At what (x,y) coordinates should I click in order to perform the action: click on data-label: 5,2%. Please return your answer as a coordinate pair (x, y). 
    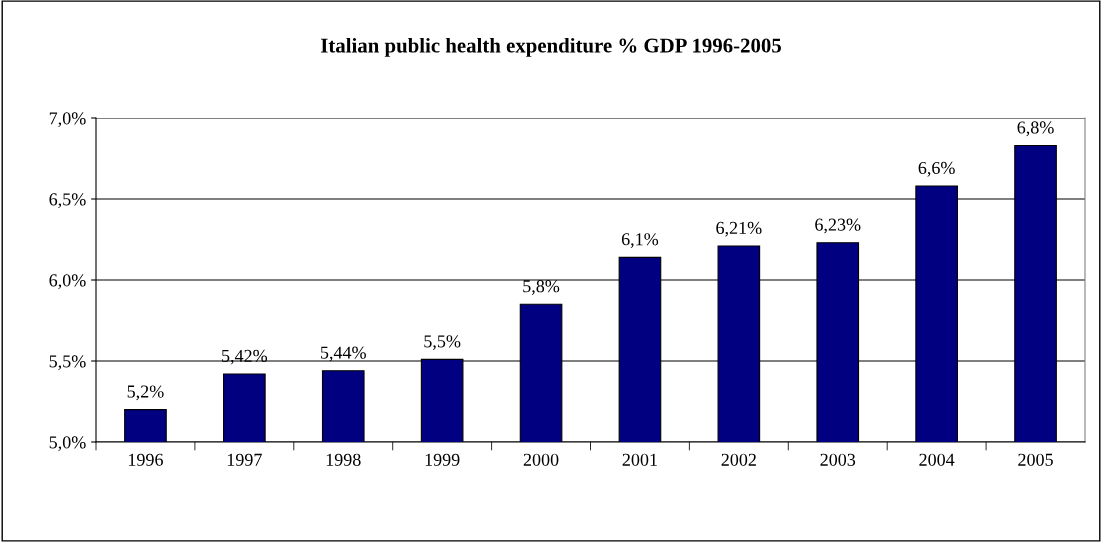
    Looking at the image, I should click on (145, 393).